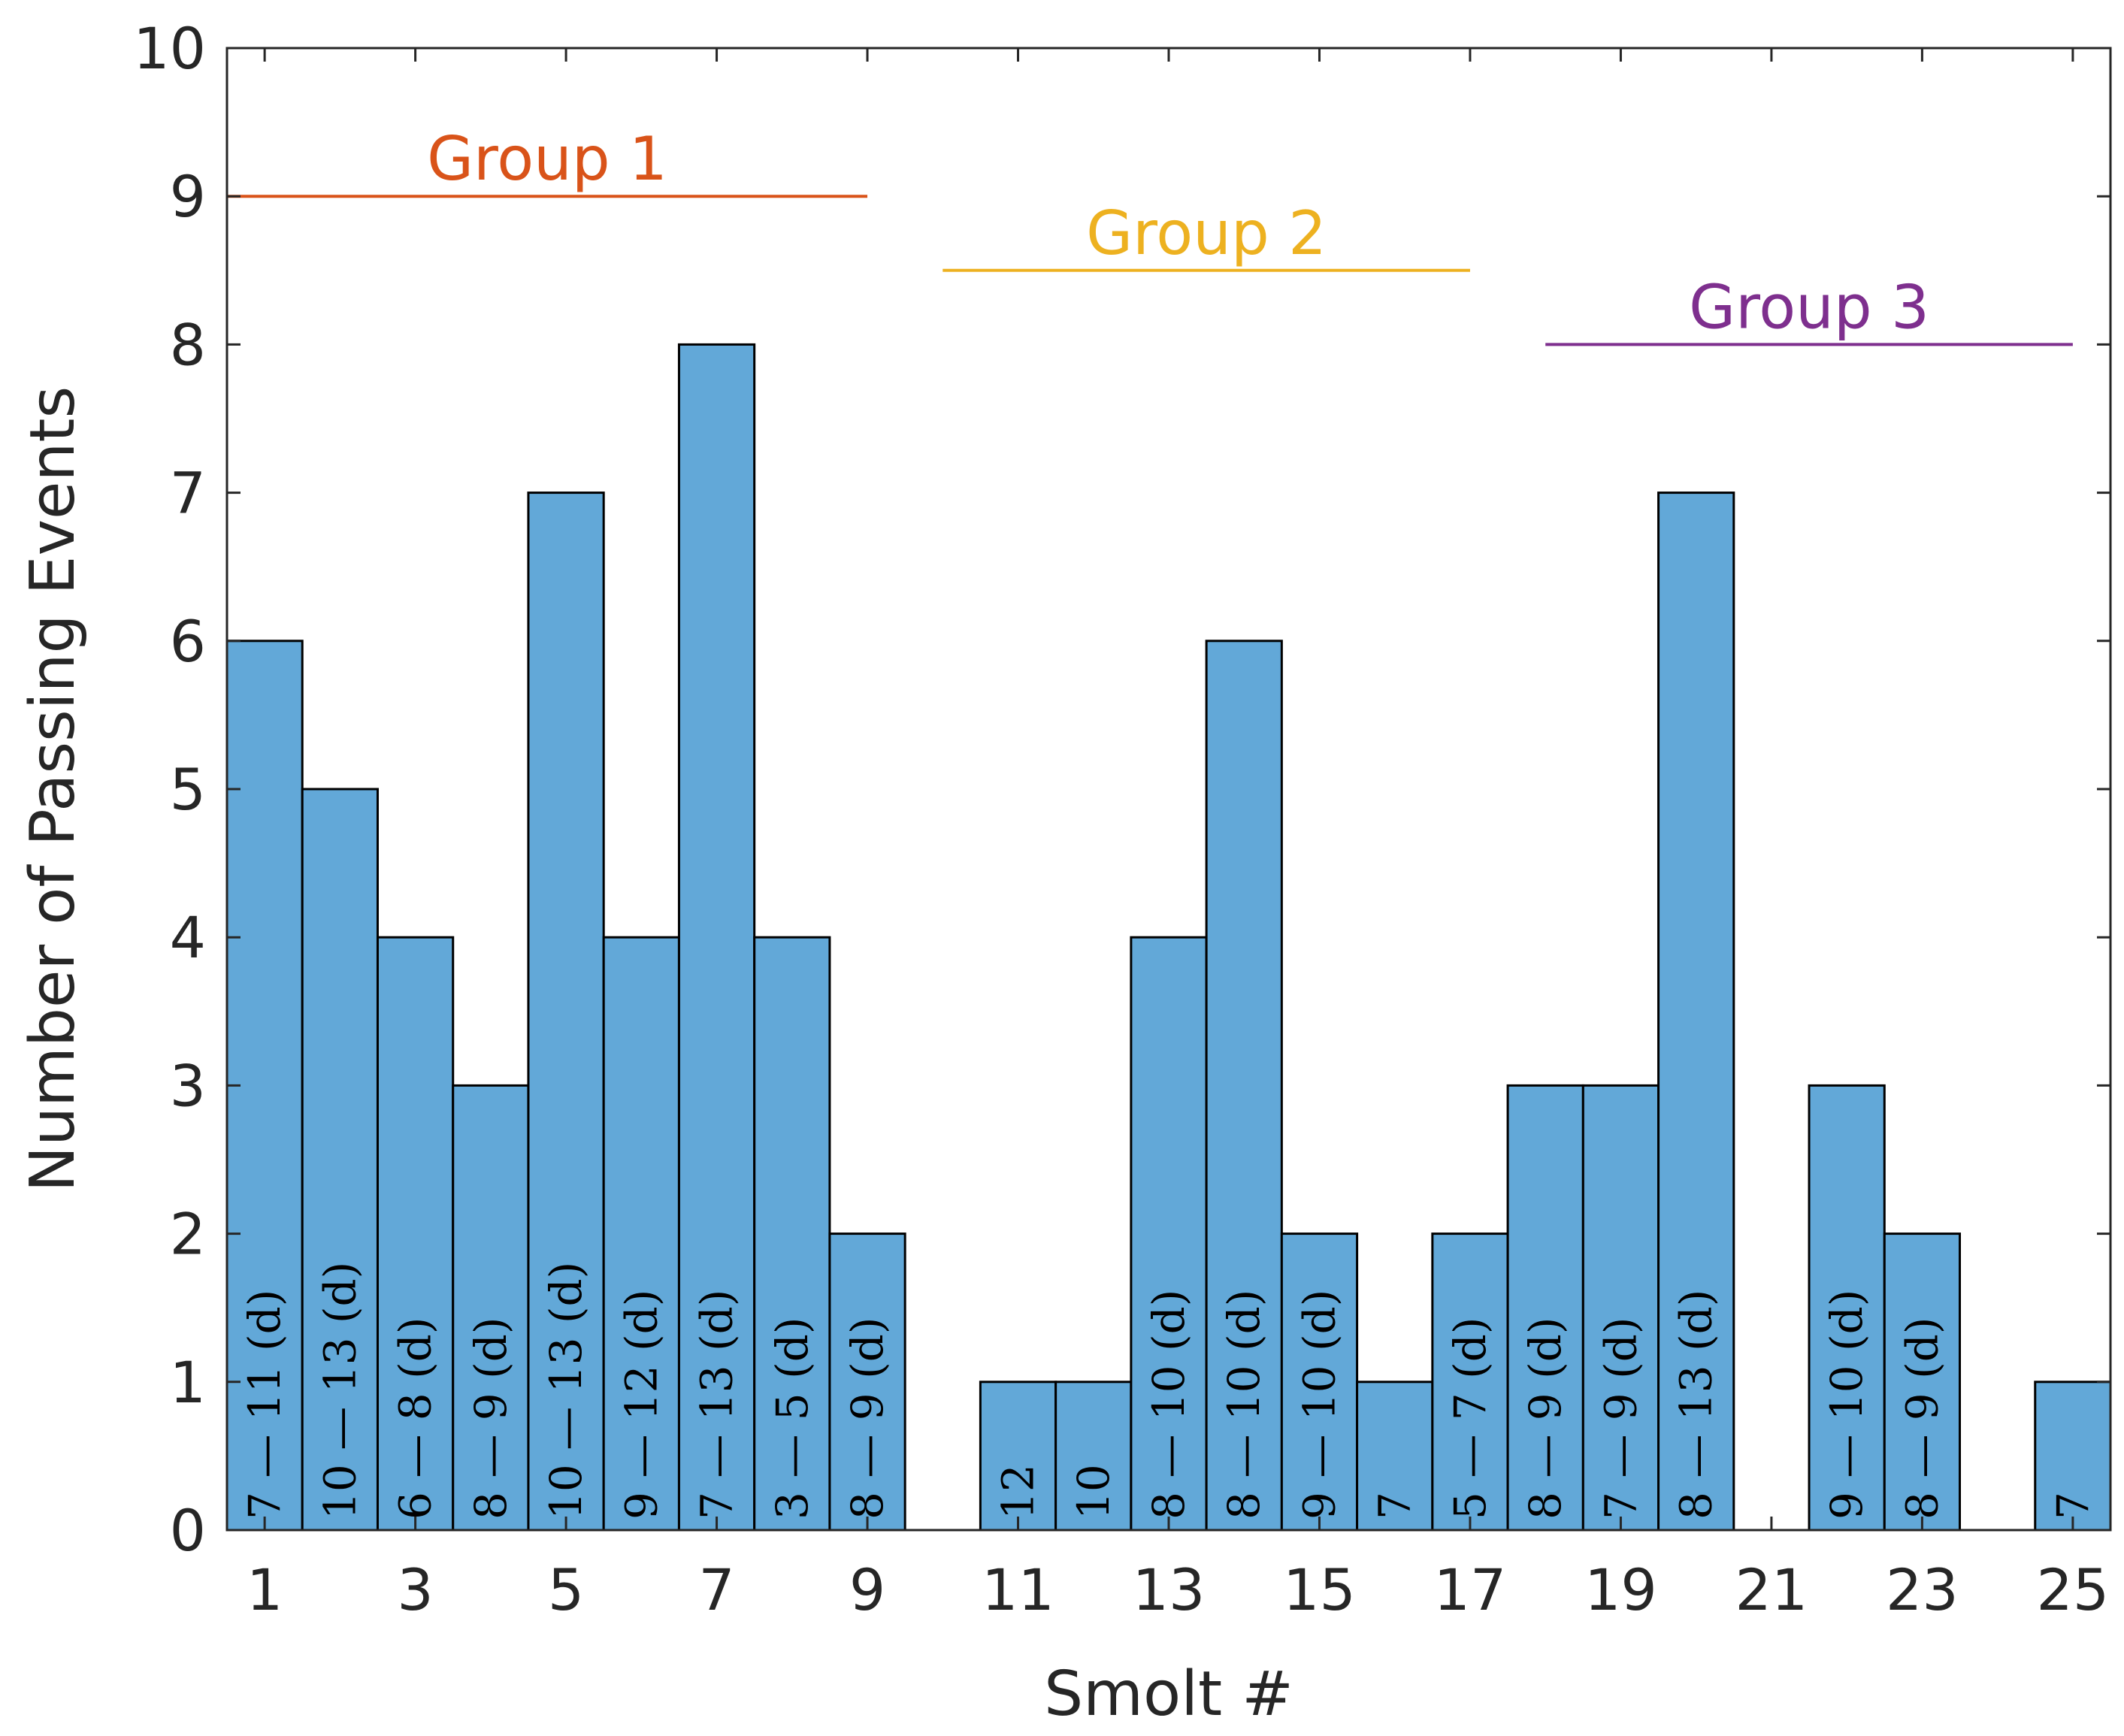 The width and height of the screenshot is (2124, 1736). I want to click on bar-label-smolt-12: 10, so click(1093, 1492).